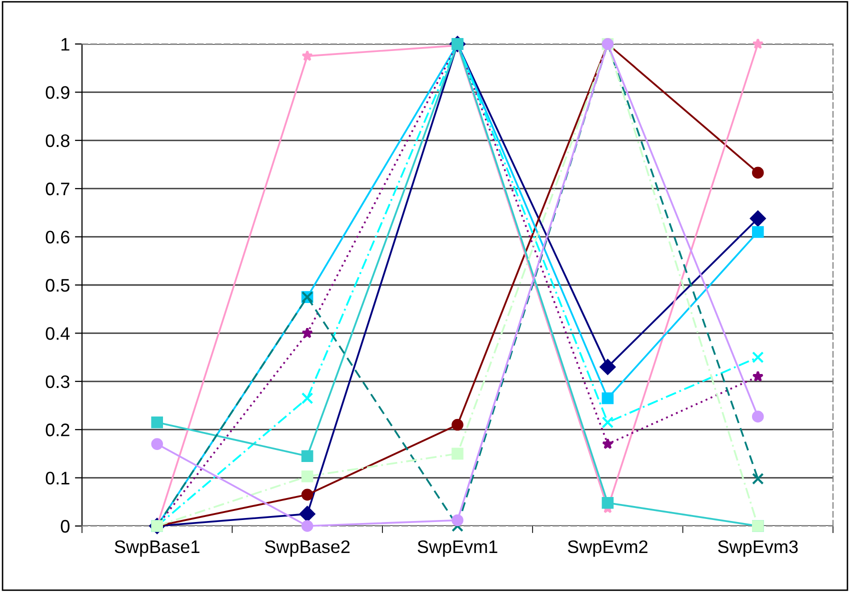 This screenshot has width=850, height=592. Describe the element at coordinates (58, 189) in the screenshot. I see `y-tick-label: 0.7` at that location.